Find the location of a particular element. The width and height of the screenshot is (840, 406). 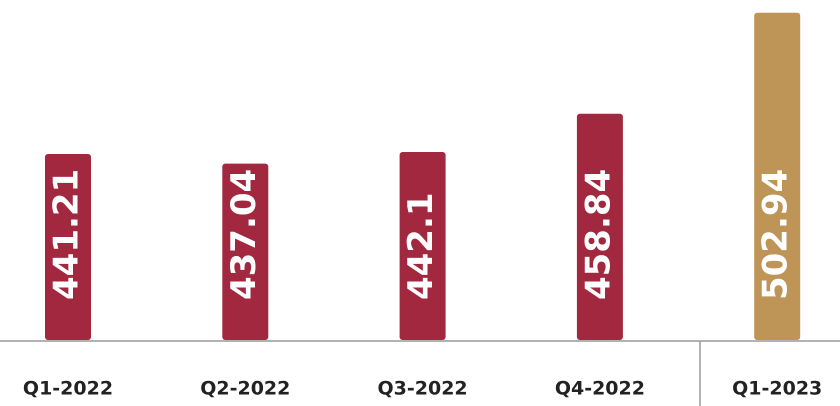

x-tick-label: Q1-2022 is located at coordinates (68, 389).